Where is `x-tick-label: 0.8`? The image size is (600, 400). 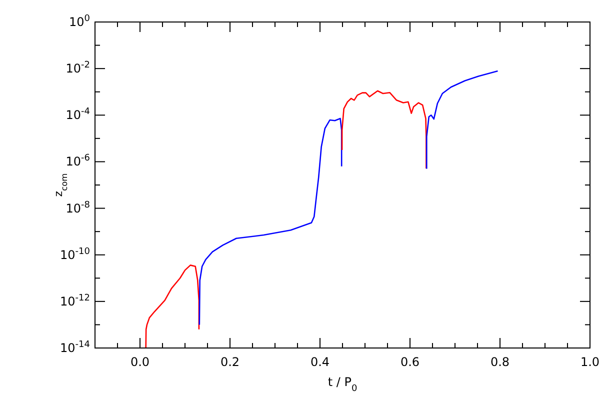
x-tick-label: 0.8 is located at coordinates (500, 362).